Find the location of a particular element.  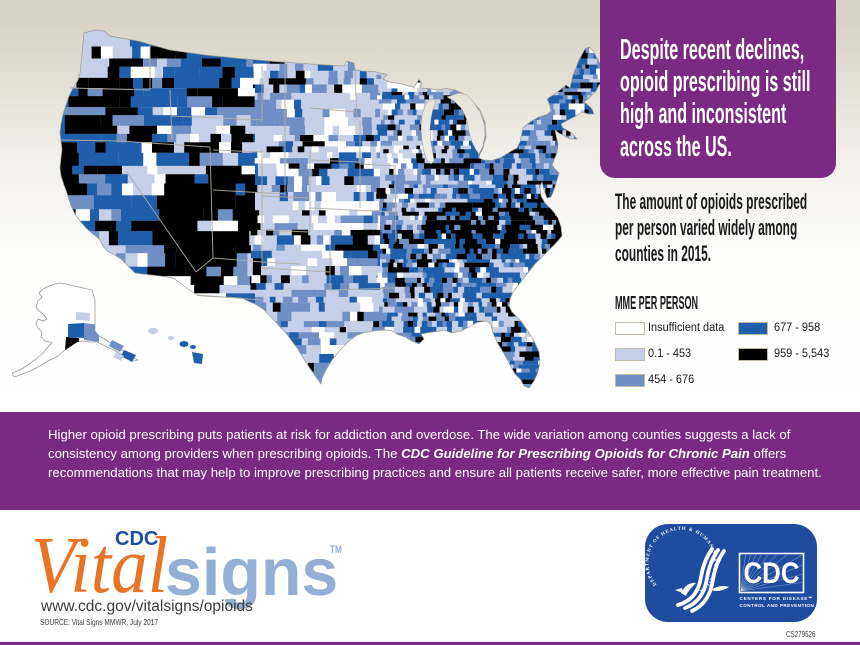

svg-text: CONTROL AND PREVENTION is located at coordinates (777, 605).